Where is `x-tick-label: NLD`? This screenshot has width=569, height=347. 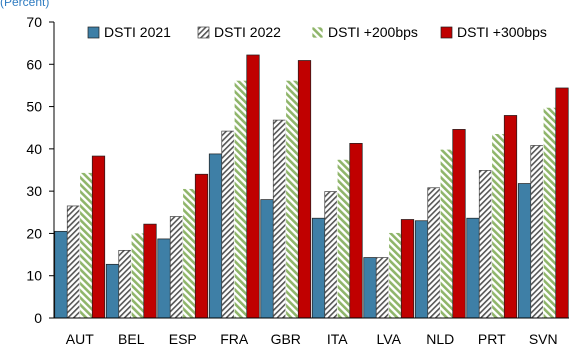 x-tick-label: NLD is located at coordinates (440, 339).